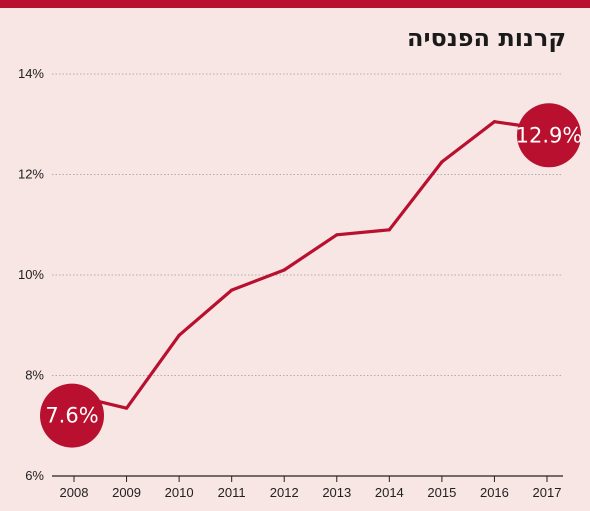 The height and width of the screenshot is (511, 590). I want to click on x-tick-label: 2016, so click(494, 492).